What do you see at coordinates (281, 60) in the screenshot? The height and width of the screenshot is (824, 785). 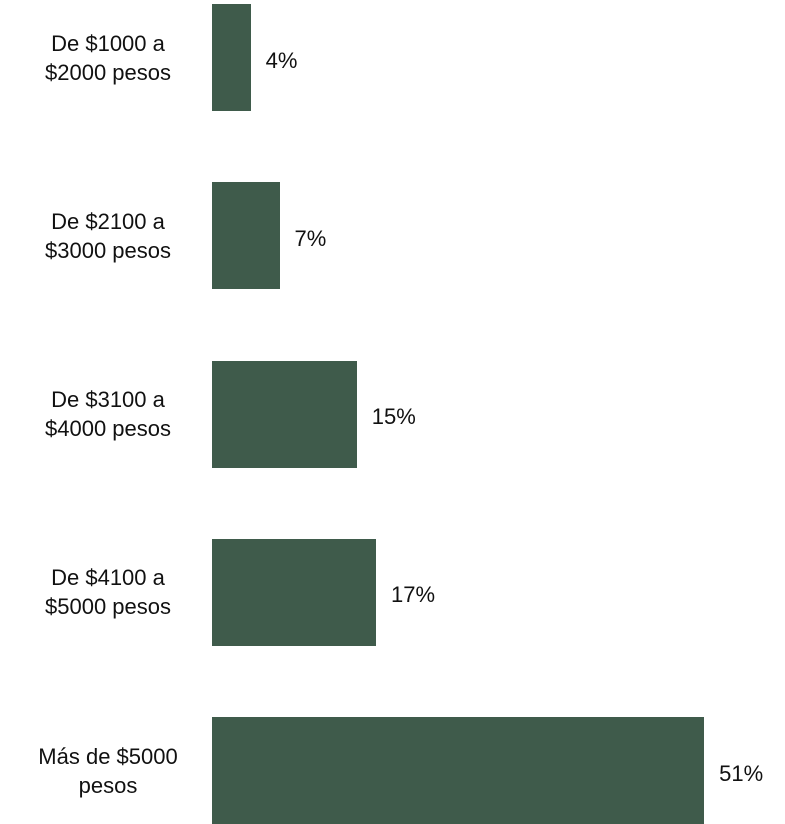 I see `data-label: 4%` at bounding box center [281, 60].